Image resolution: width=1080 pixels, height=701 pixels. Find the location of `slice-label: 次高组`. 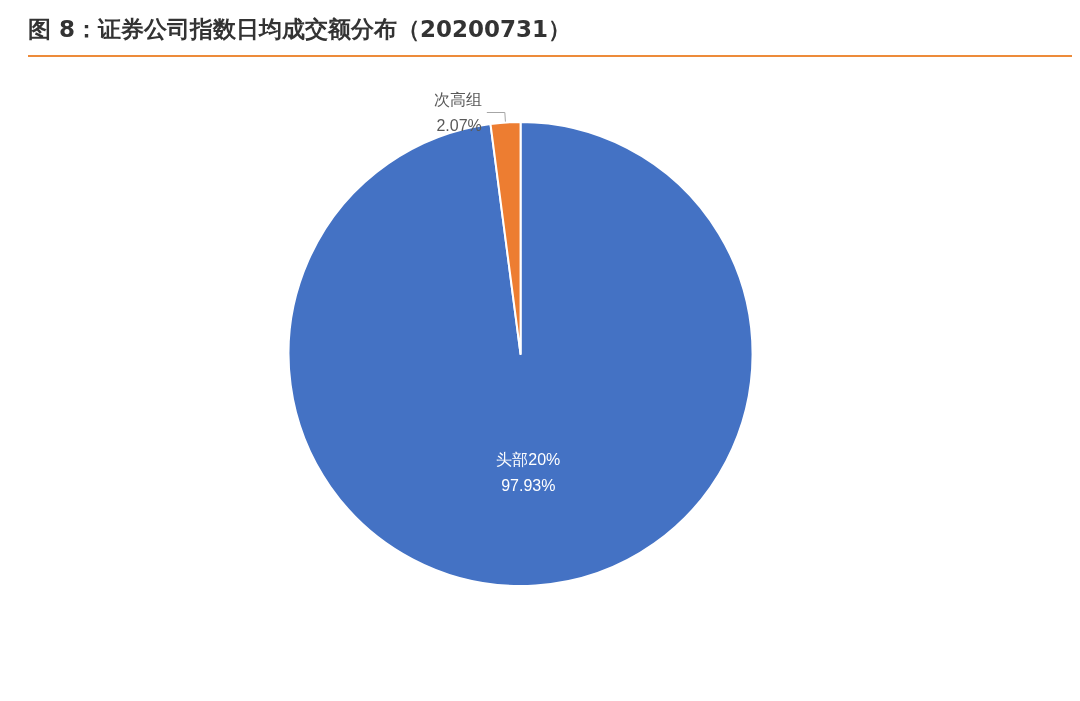

slice-label: 次高组 is located at coordinates (457, 100).